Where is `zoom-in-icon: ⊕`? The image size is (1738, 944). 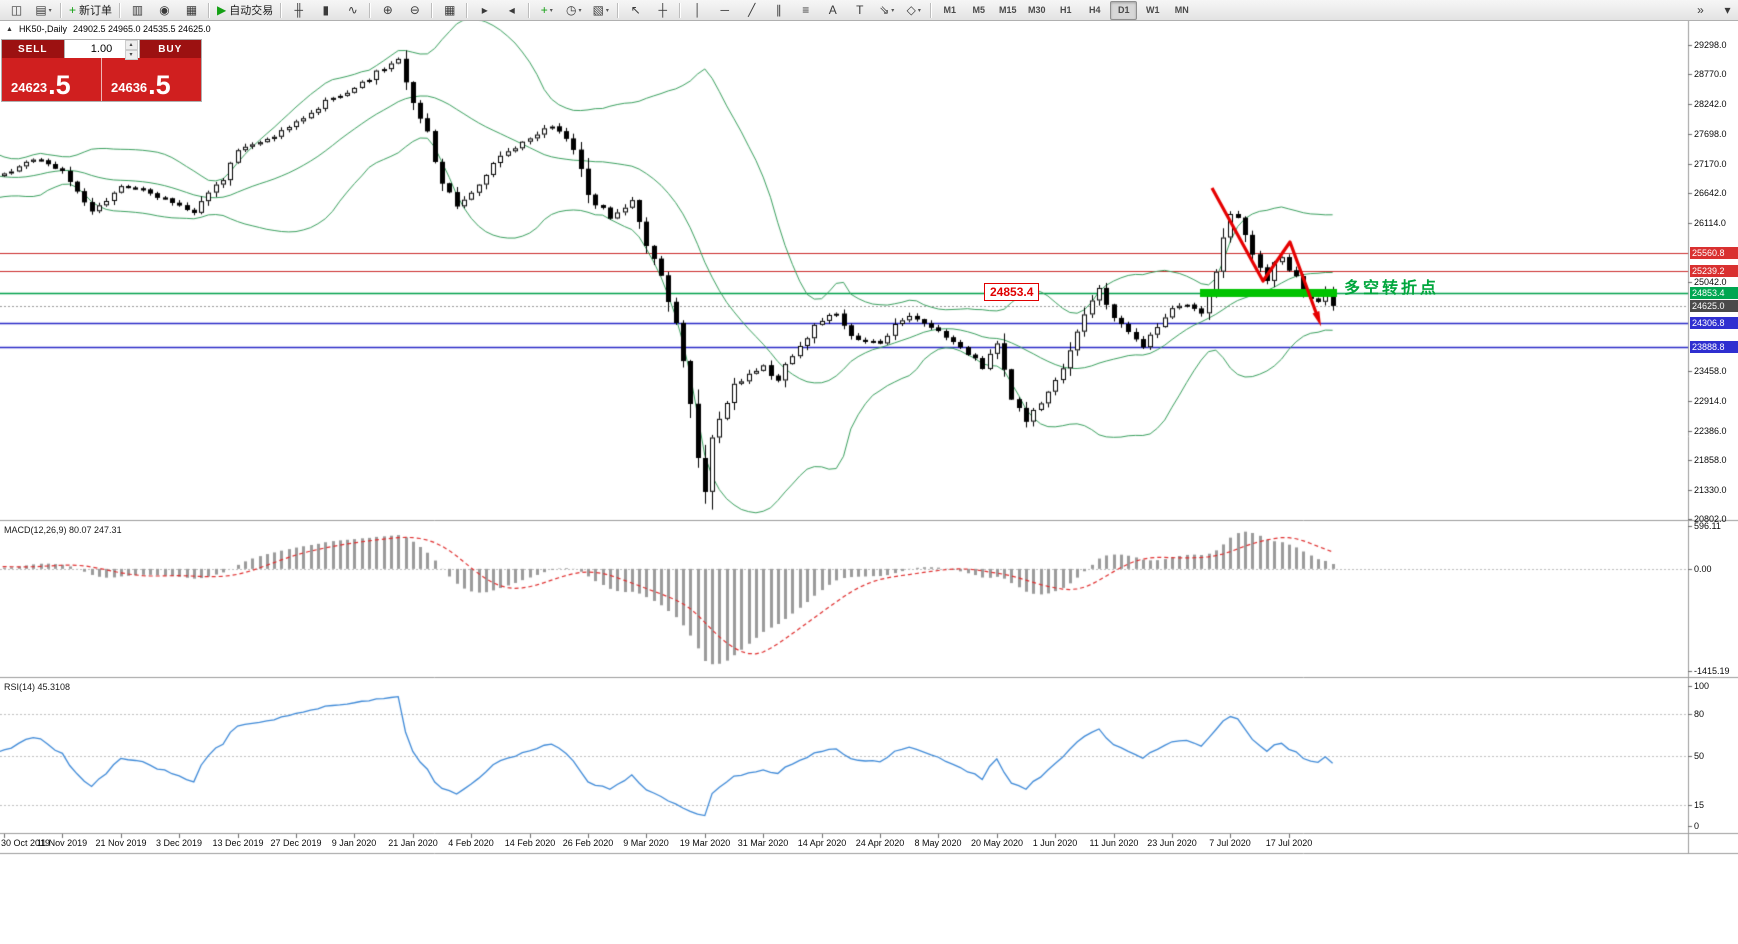
zoom-in-icon: ⊕ is located at coordinates (387, 9).